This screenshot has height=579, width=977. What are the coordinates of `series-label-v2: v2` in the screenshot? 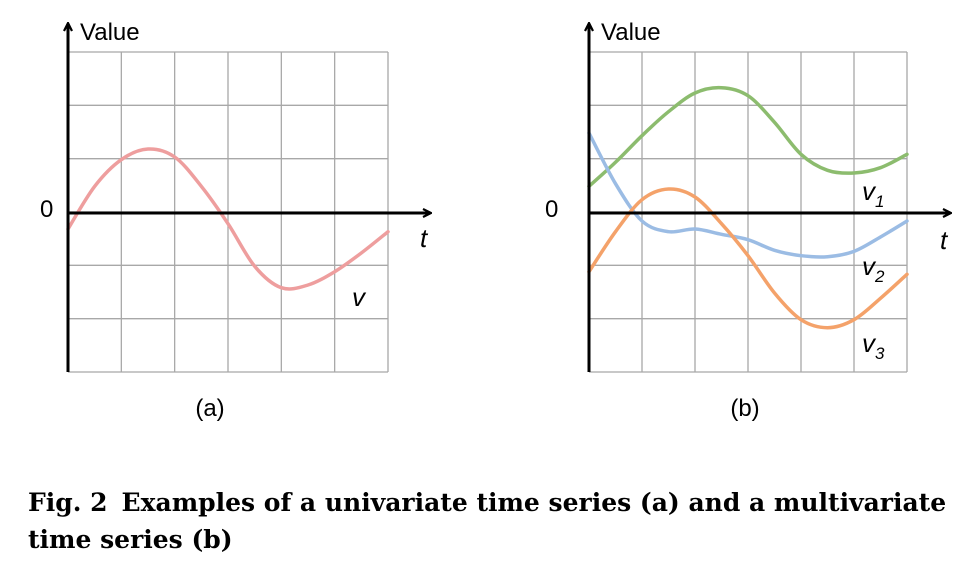 It's located at (873, 268).